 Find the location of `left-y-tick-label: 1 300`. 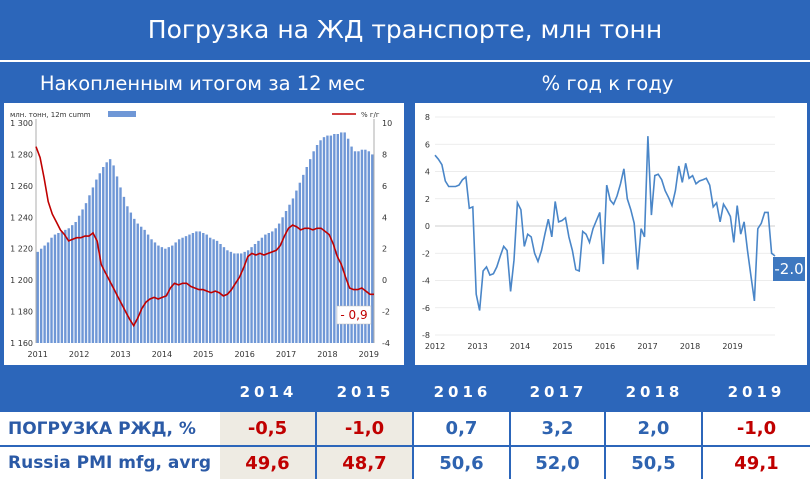

left-y-tick-label: 1 300 is located at coordinates (21, 123).